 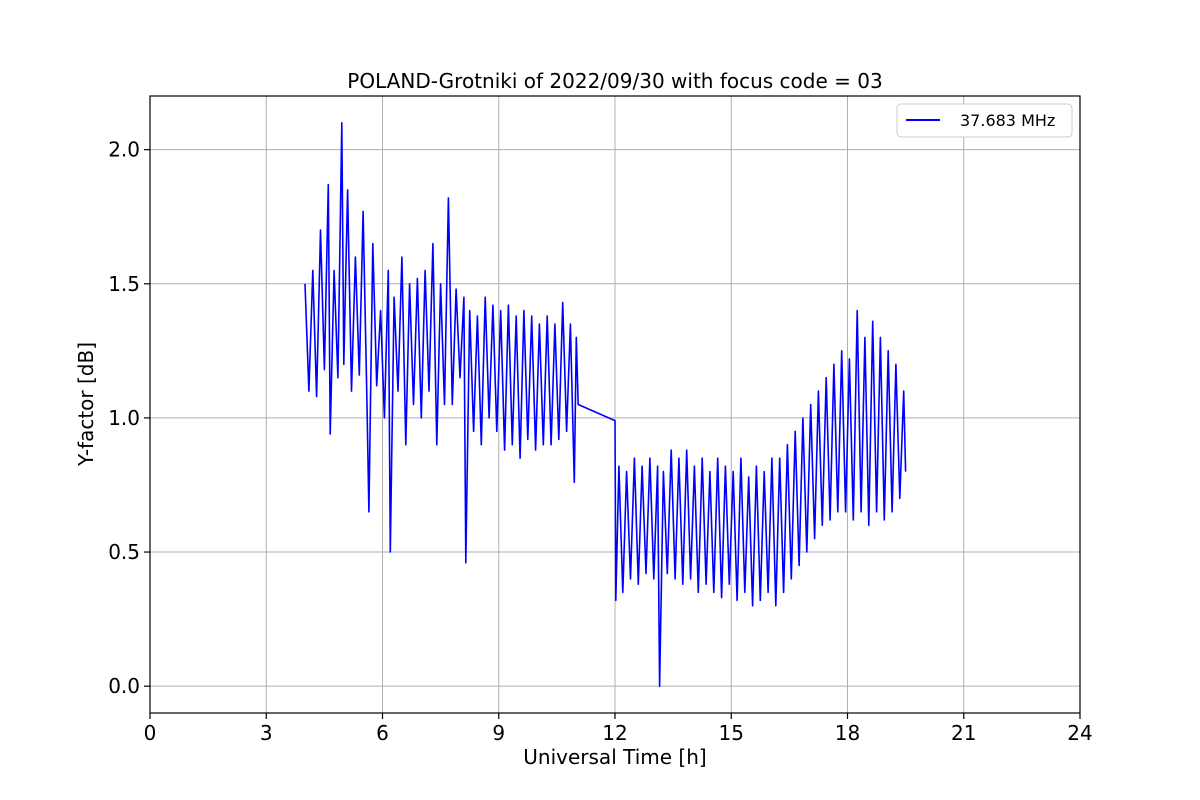 I want to click on x-tick-label: 6, so click(x=382, y=733).